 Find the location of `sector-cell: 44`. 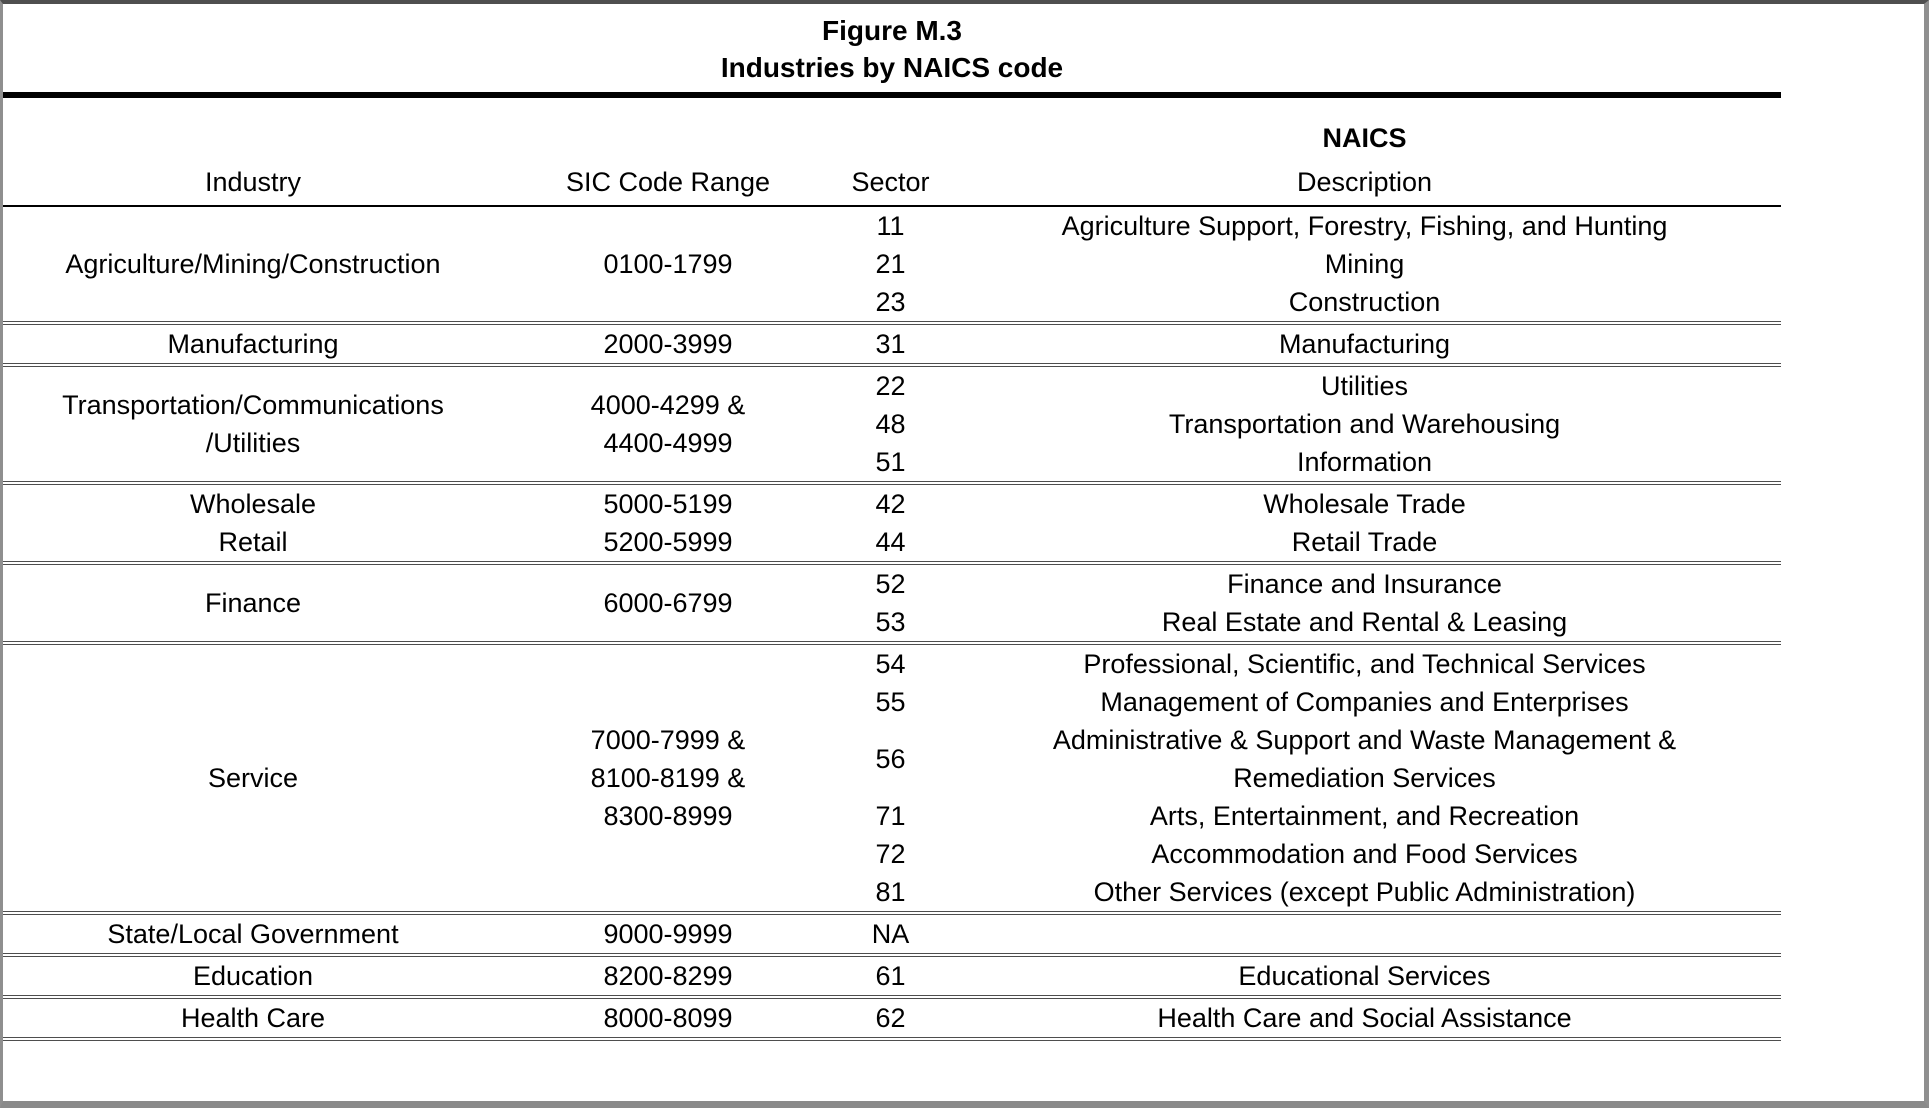

sector-cell: 44 is located at coordinates (890, 543).